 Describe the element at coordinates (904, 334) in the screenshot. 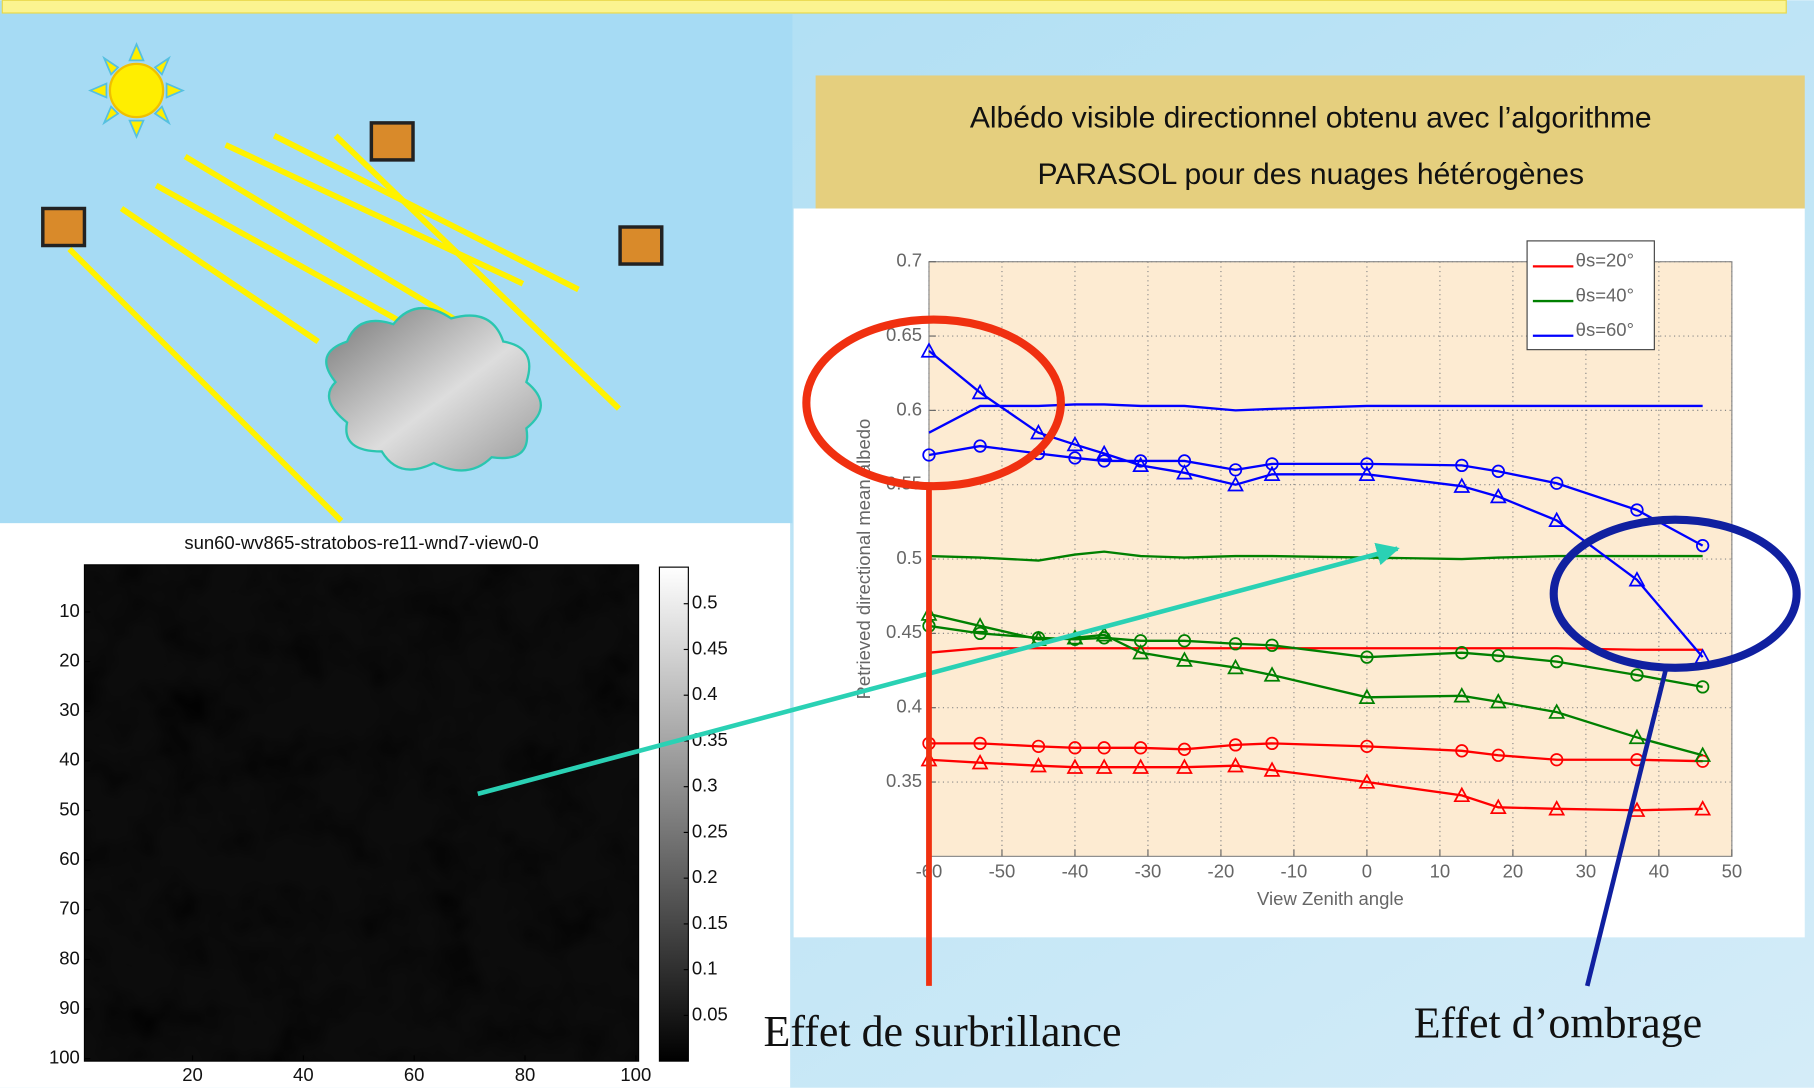

I see `y-tick-label: 0.65` at that location.